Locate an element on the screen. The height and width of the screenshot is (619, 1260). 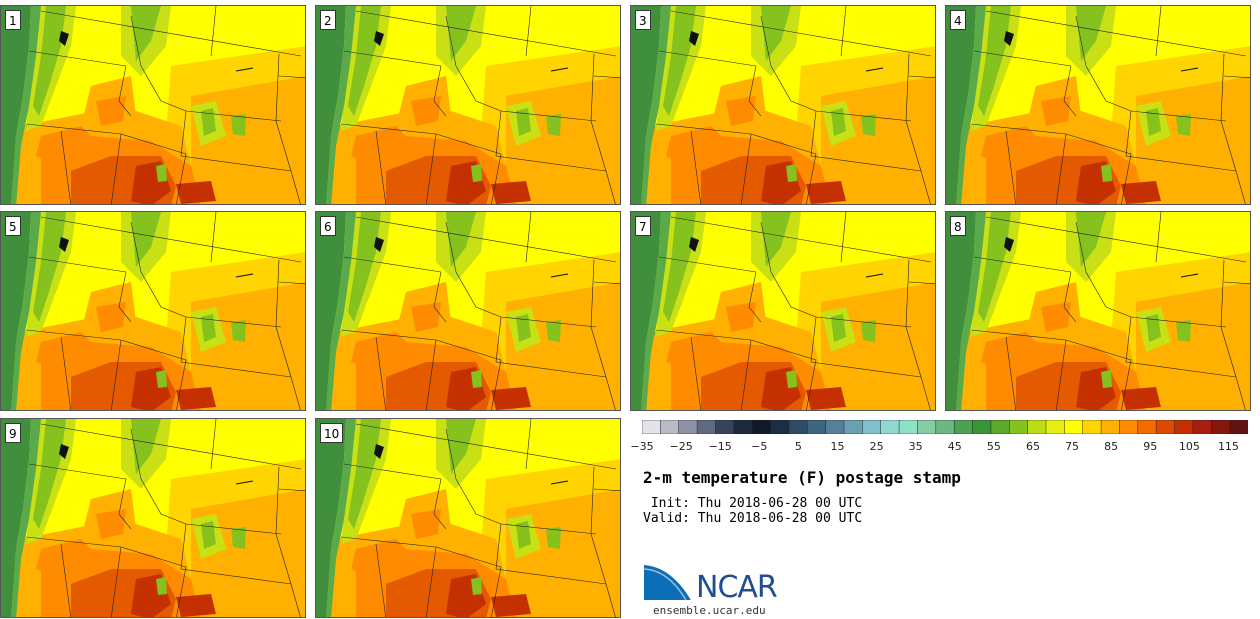
map-panel-3: 3 is located at coordinates (783, 105).